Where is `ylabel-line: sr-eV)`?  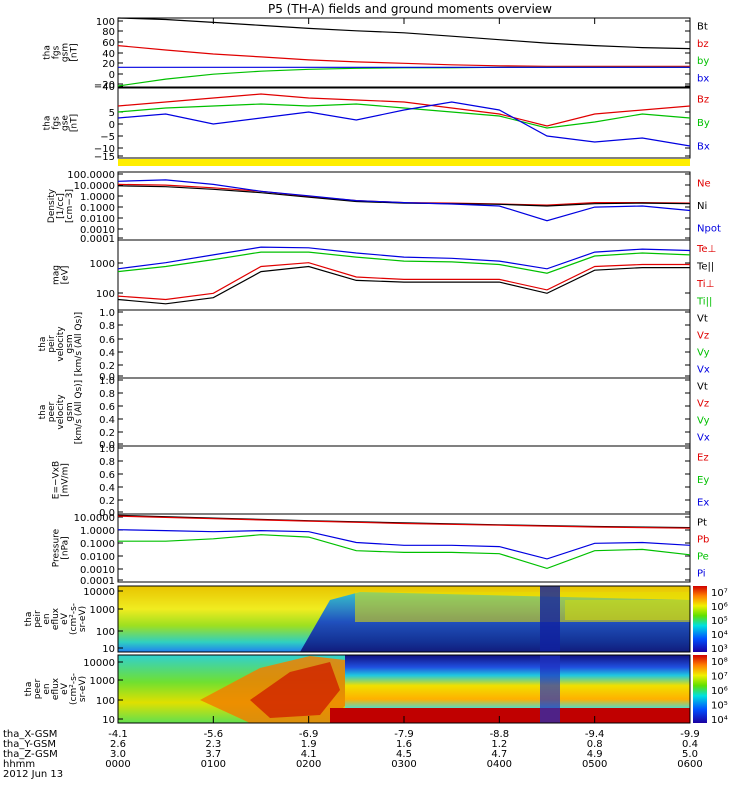 ylabel-line: sr-eV) is located at coordinates (83, 689).